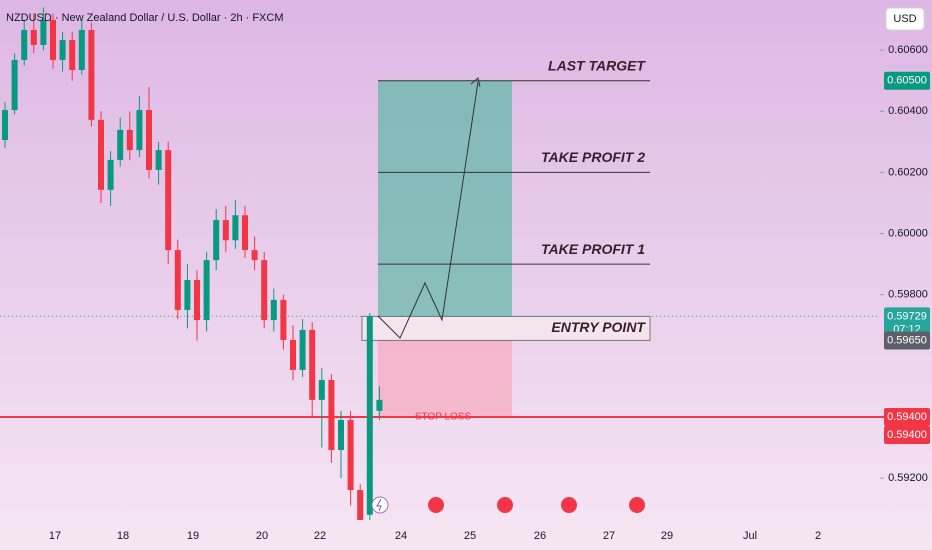 Image resolution: width=932 pixels, height=550 pixels. What do you see at coordinates (401, 536) in the screenshot?
I see `x-tick-label: 24` at bounding box center [401, 536].